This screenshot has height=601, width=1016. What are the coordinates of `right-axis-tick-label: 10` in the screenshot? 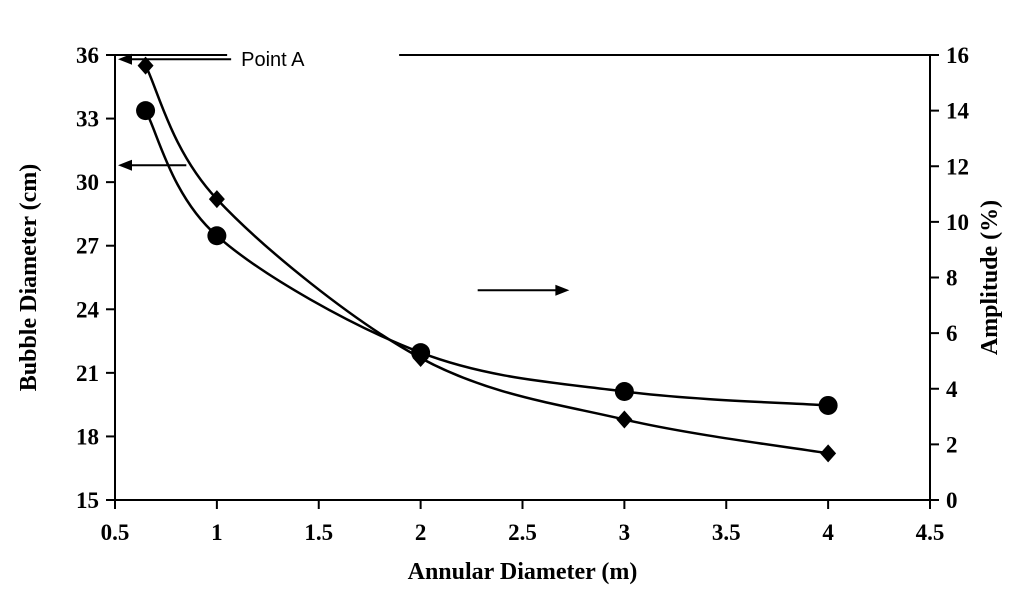 It's located at (957, 222).